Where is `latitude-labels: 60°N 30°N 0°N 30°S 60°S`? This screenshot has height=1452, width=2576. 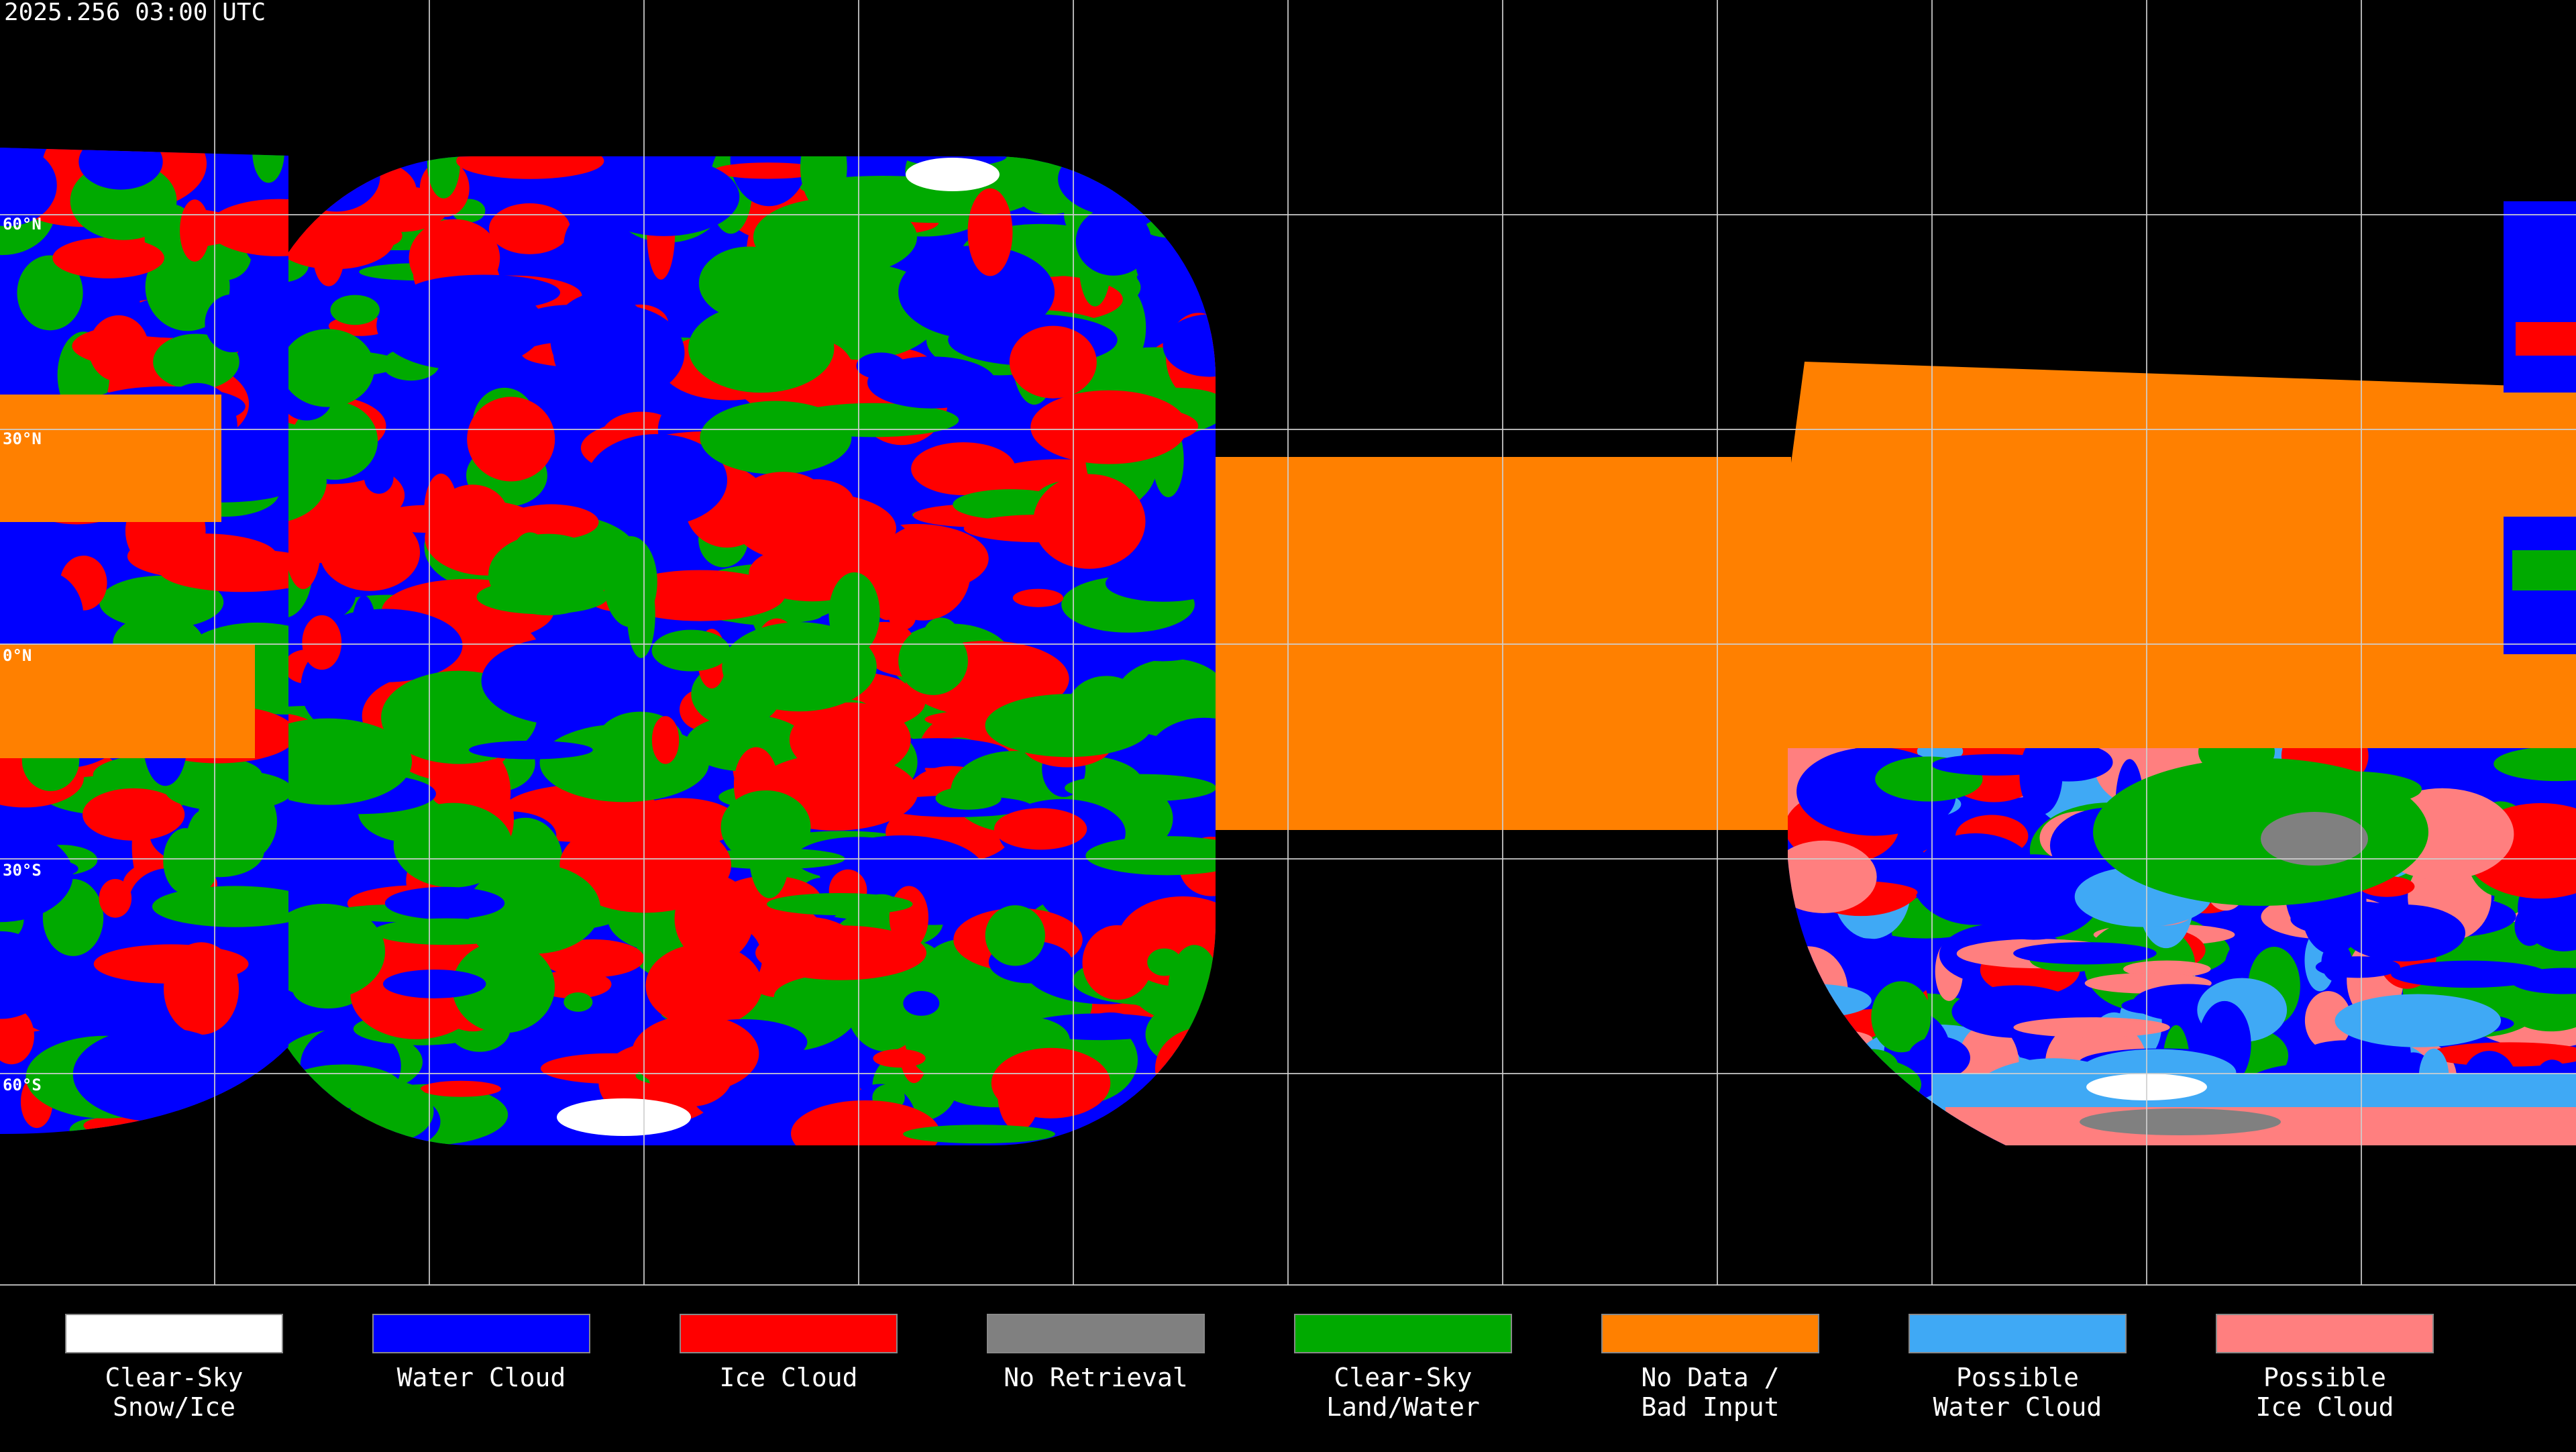
latitude-labels: 60°N 30°N 0°N 30°S 60°S is located at coordinates (22, 655).